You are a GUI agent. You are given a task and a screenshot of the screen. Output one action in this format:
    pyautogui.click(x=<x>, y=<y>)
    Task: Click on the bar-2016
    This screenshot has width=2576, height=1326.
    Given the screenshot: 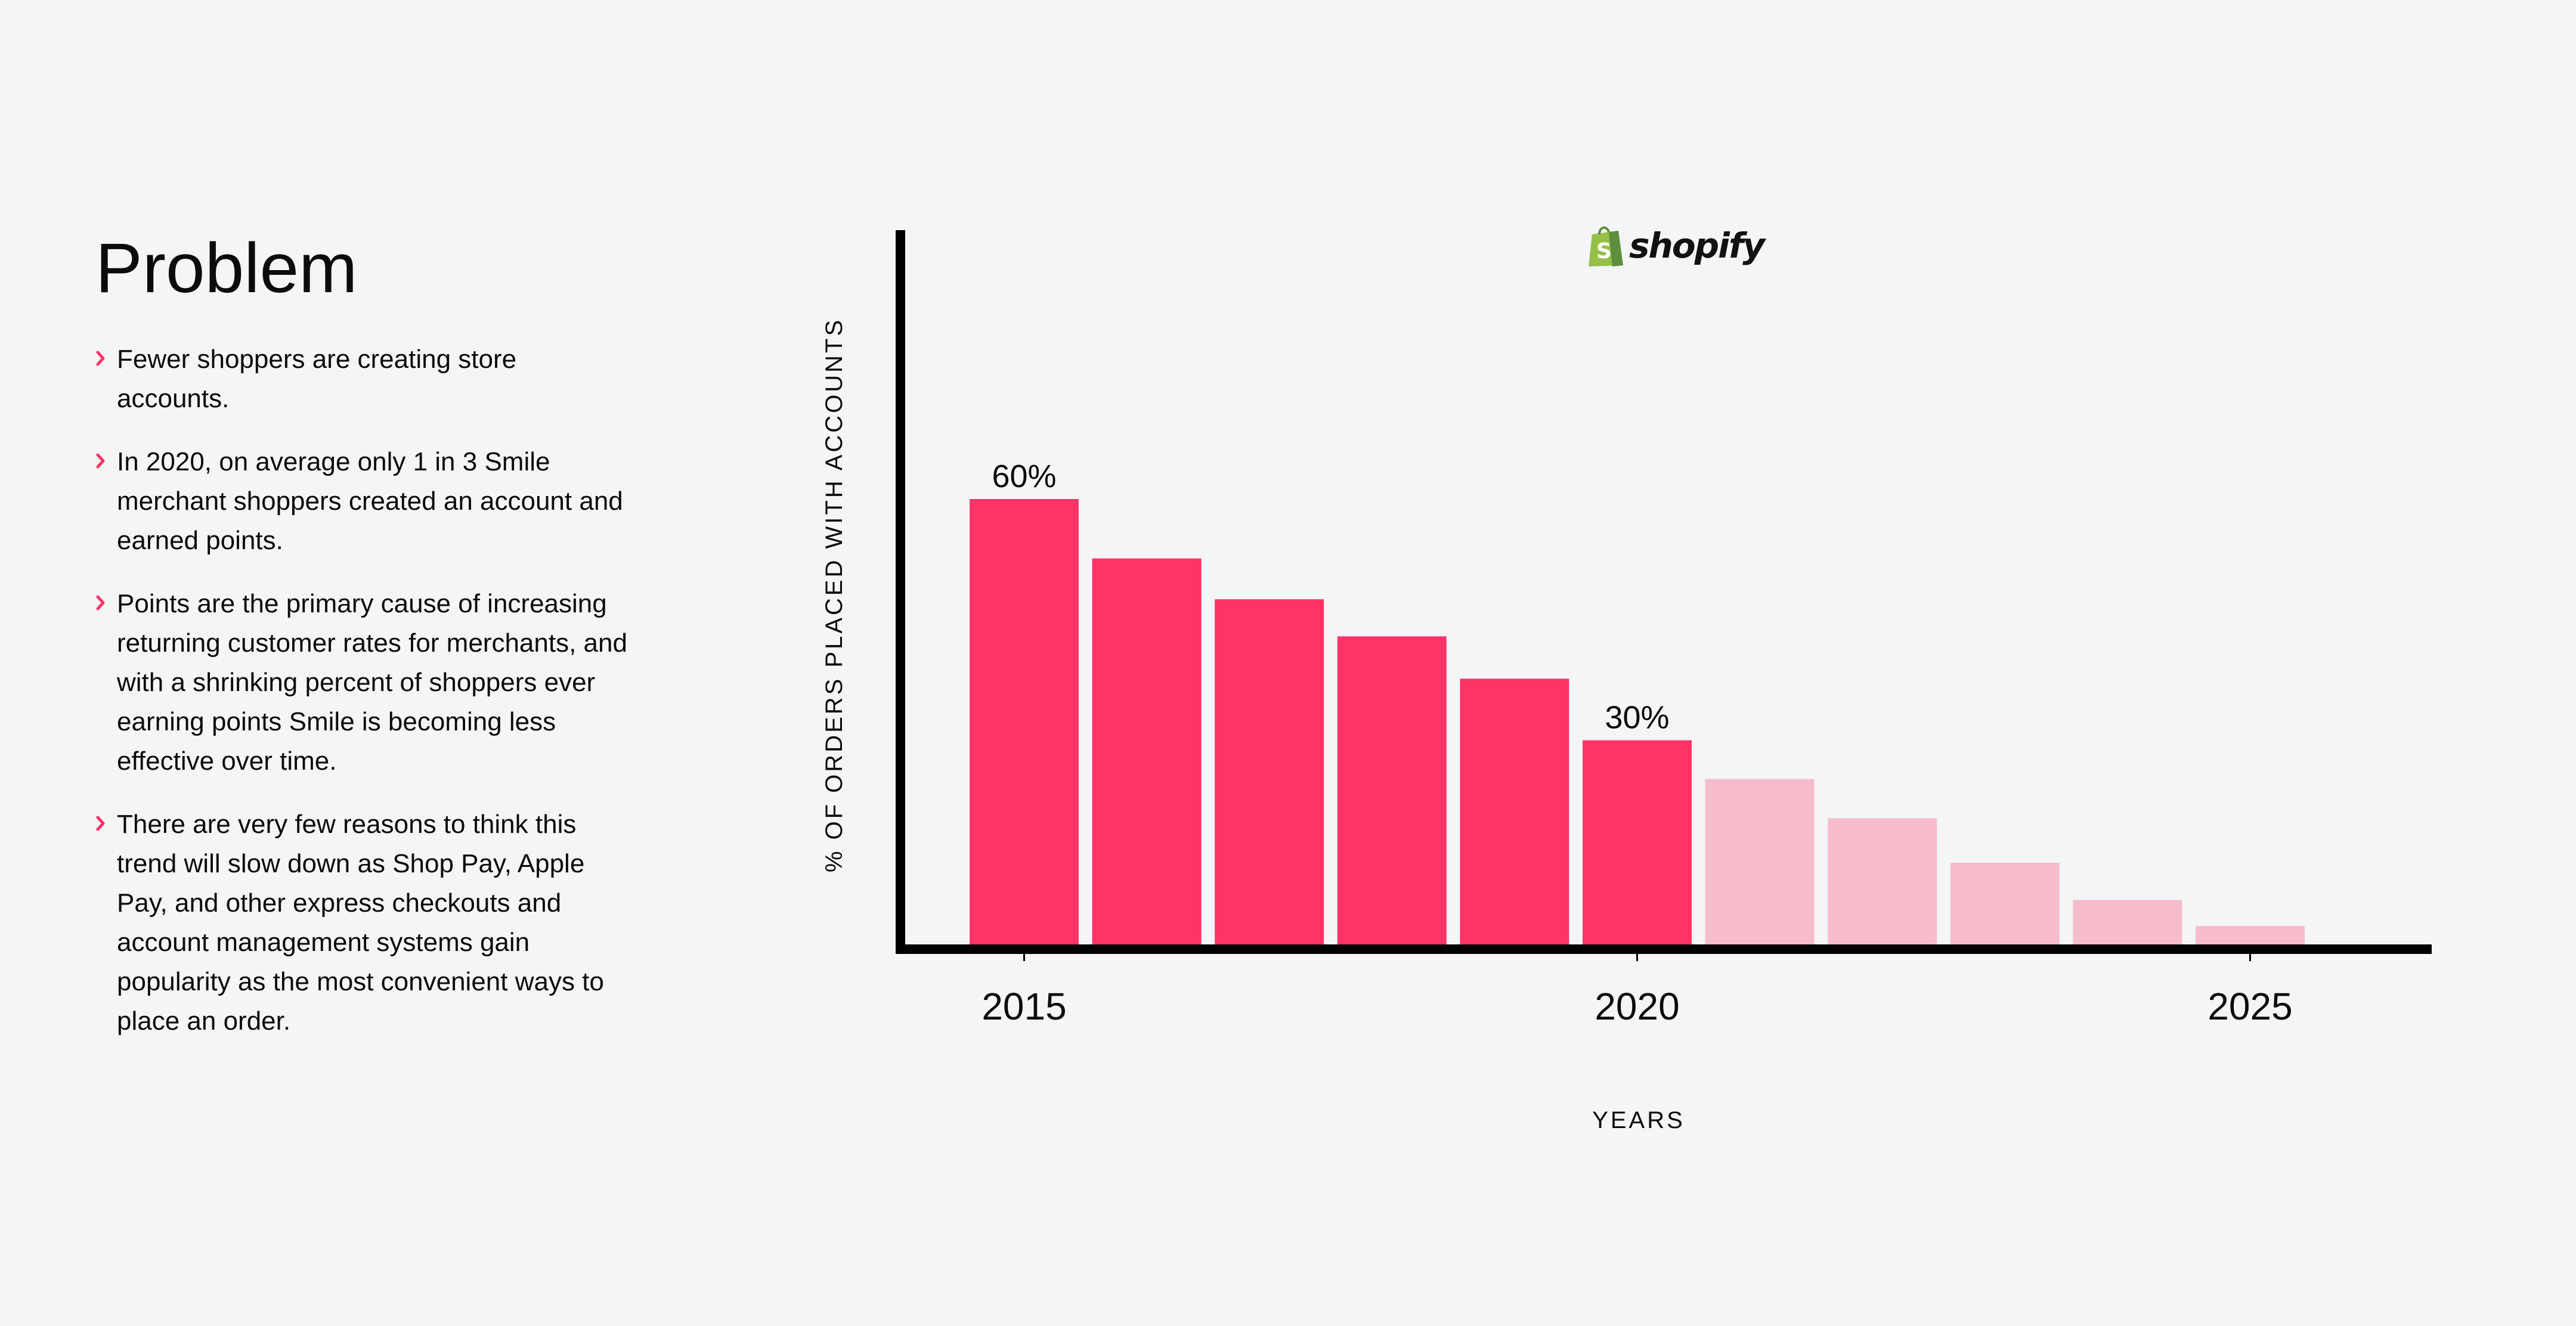 What is the action you would take?
    pyautogui.click(x=1147, y=751)
    